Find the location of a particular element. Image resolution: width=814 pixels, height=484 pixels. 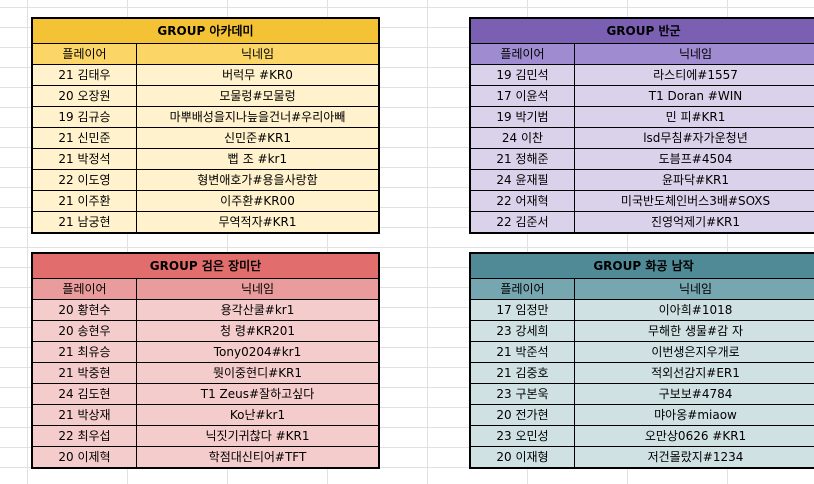

table-row: 20 송현우 청 령#KR201 is located at coordinates (205, 331).